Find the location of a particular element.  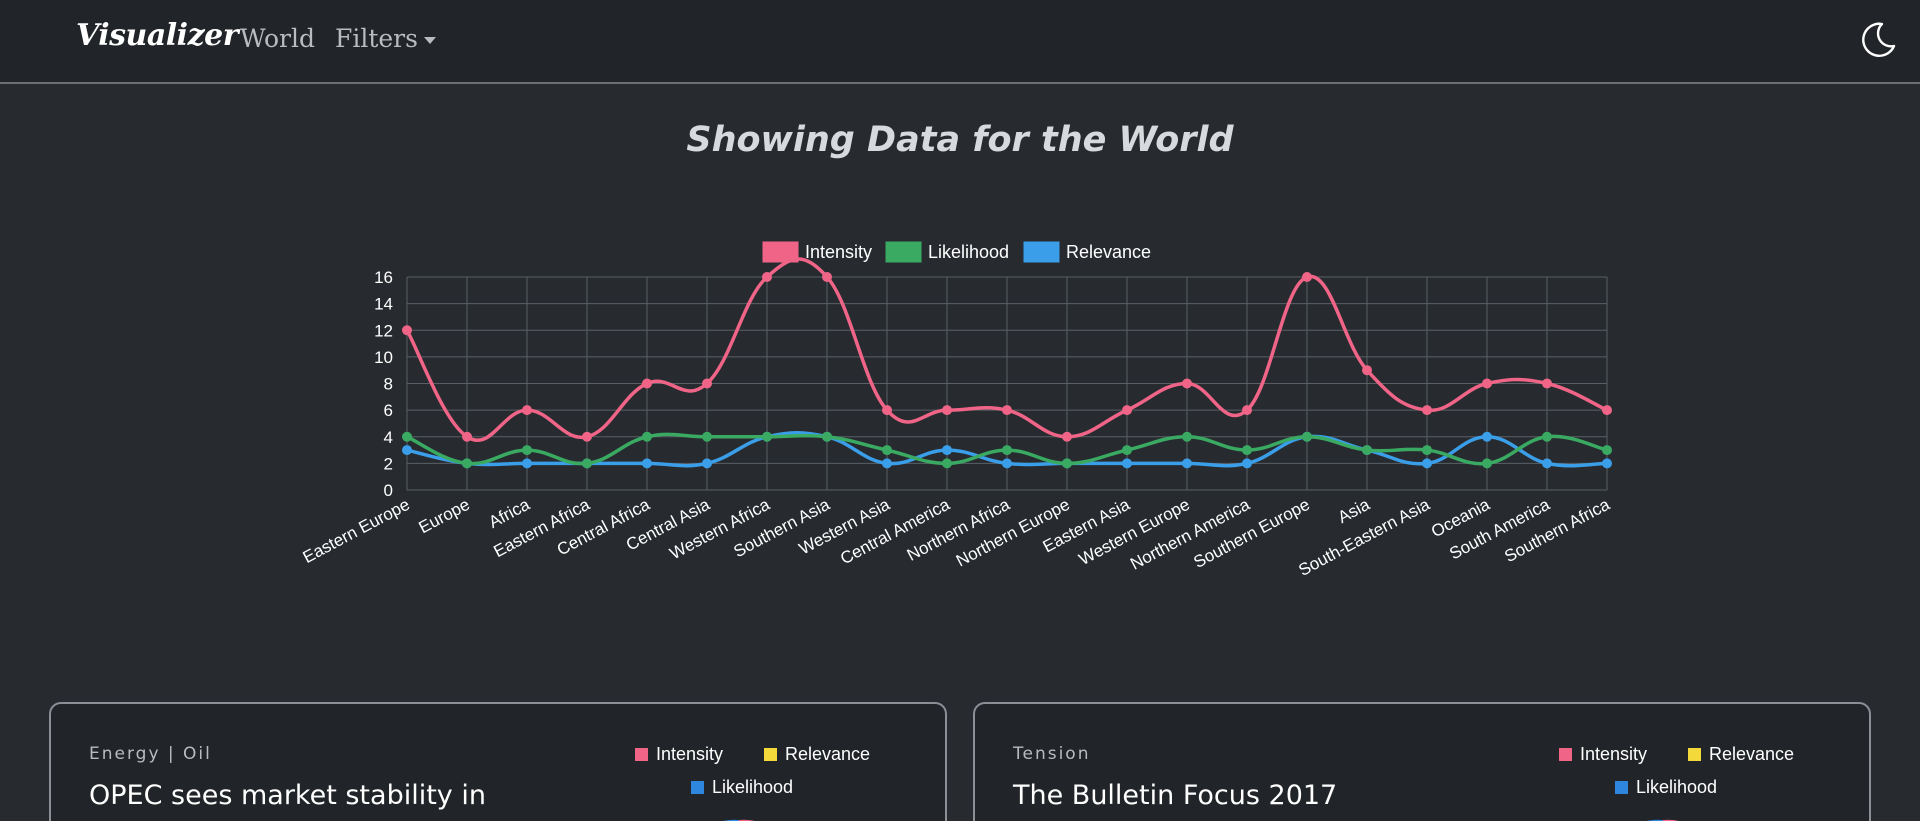

moon-icon is located at coordinates (1878, 40).